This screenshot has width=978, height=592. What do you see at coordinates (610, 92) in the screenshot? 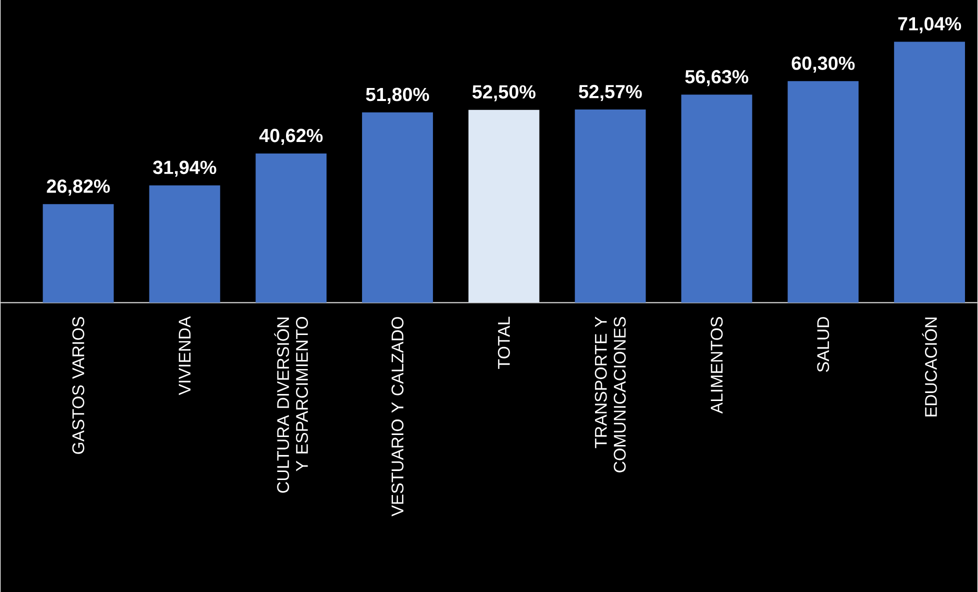
I see `data-label: 52,57%` at bounding box center [610, 92].